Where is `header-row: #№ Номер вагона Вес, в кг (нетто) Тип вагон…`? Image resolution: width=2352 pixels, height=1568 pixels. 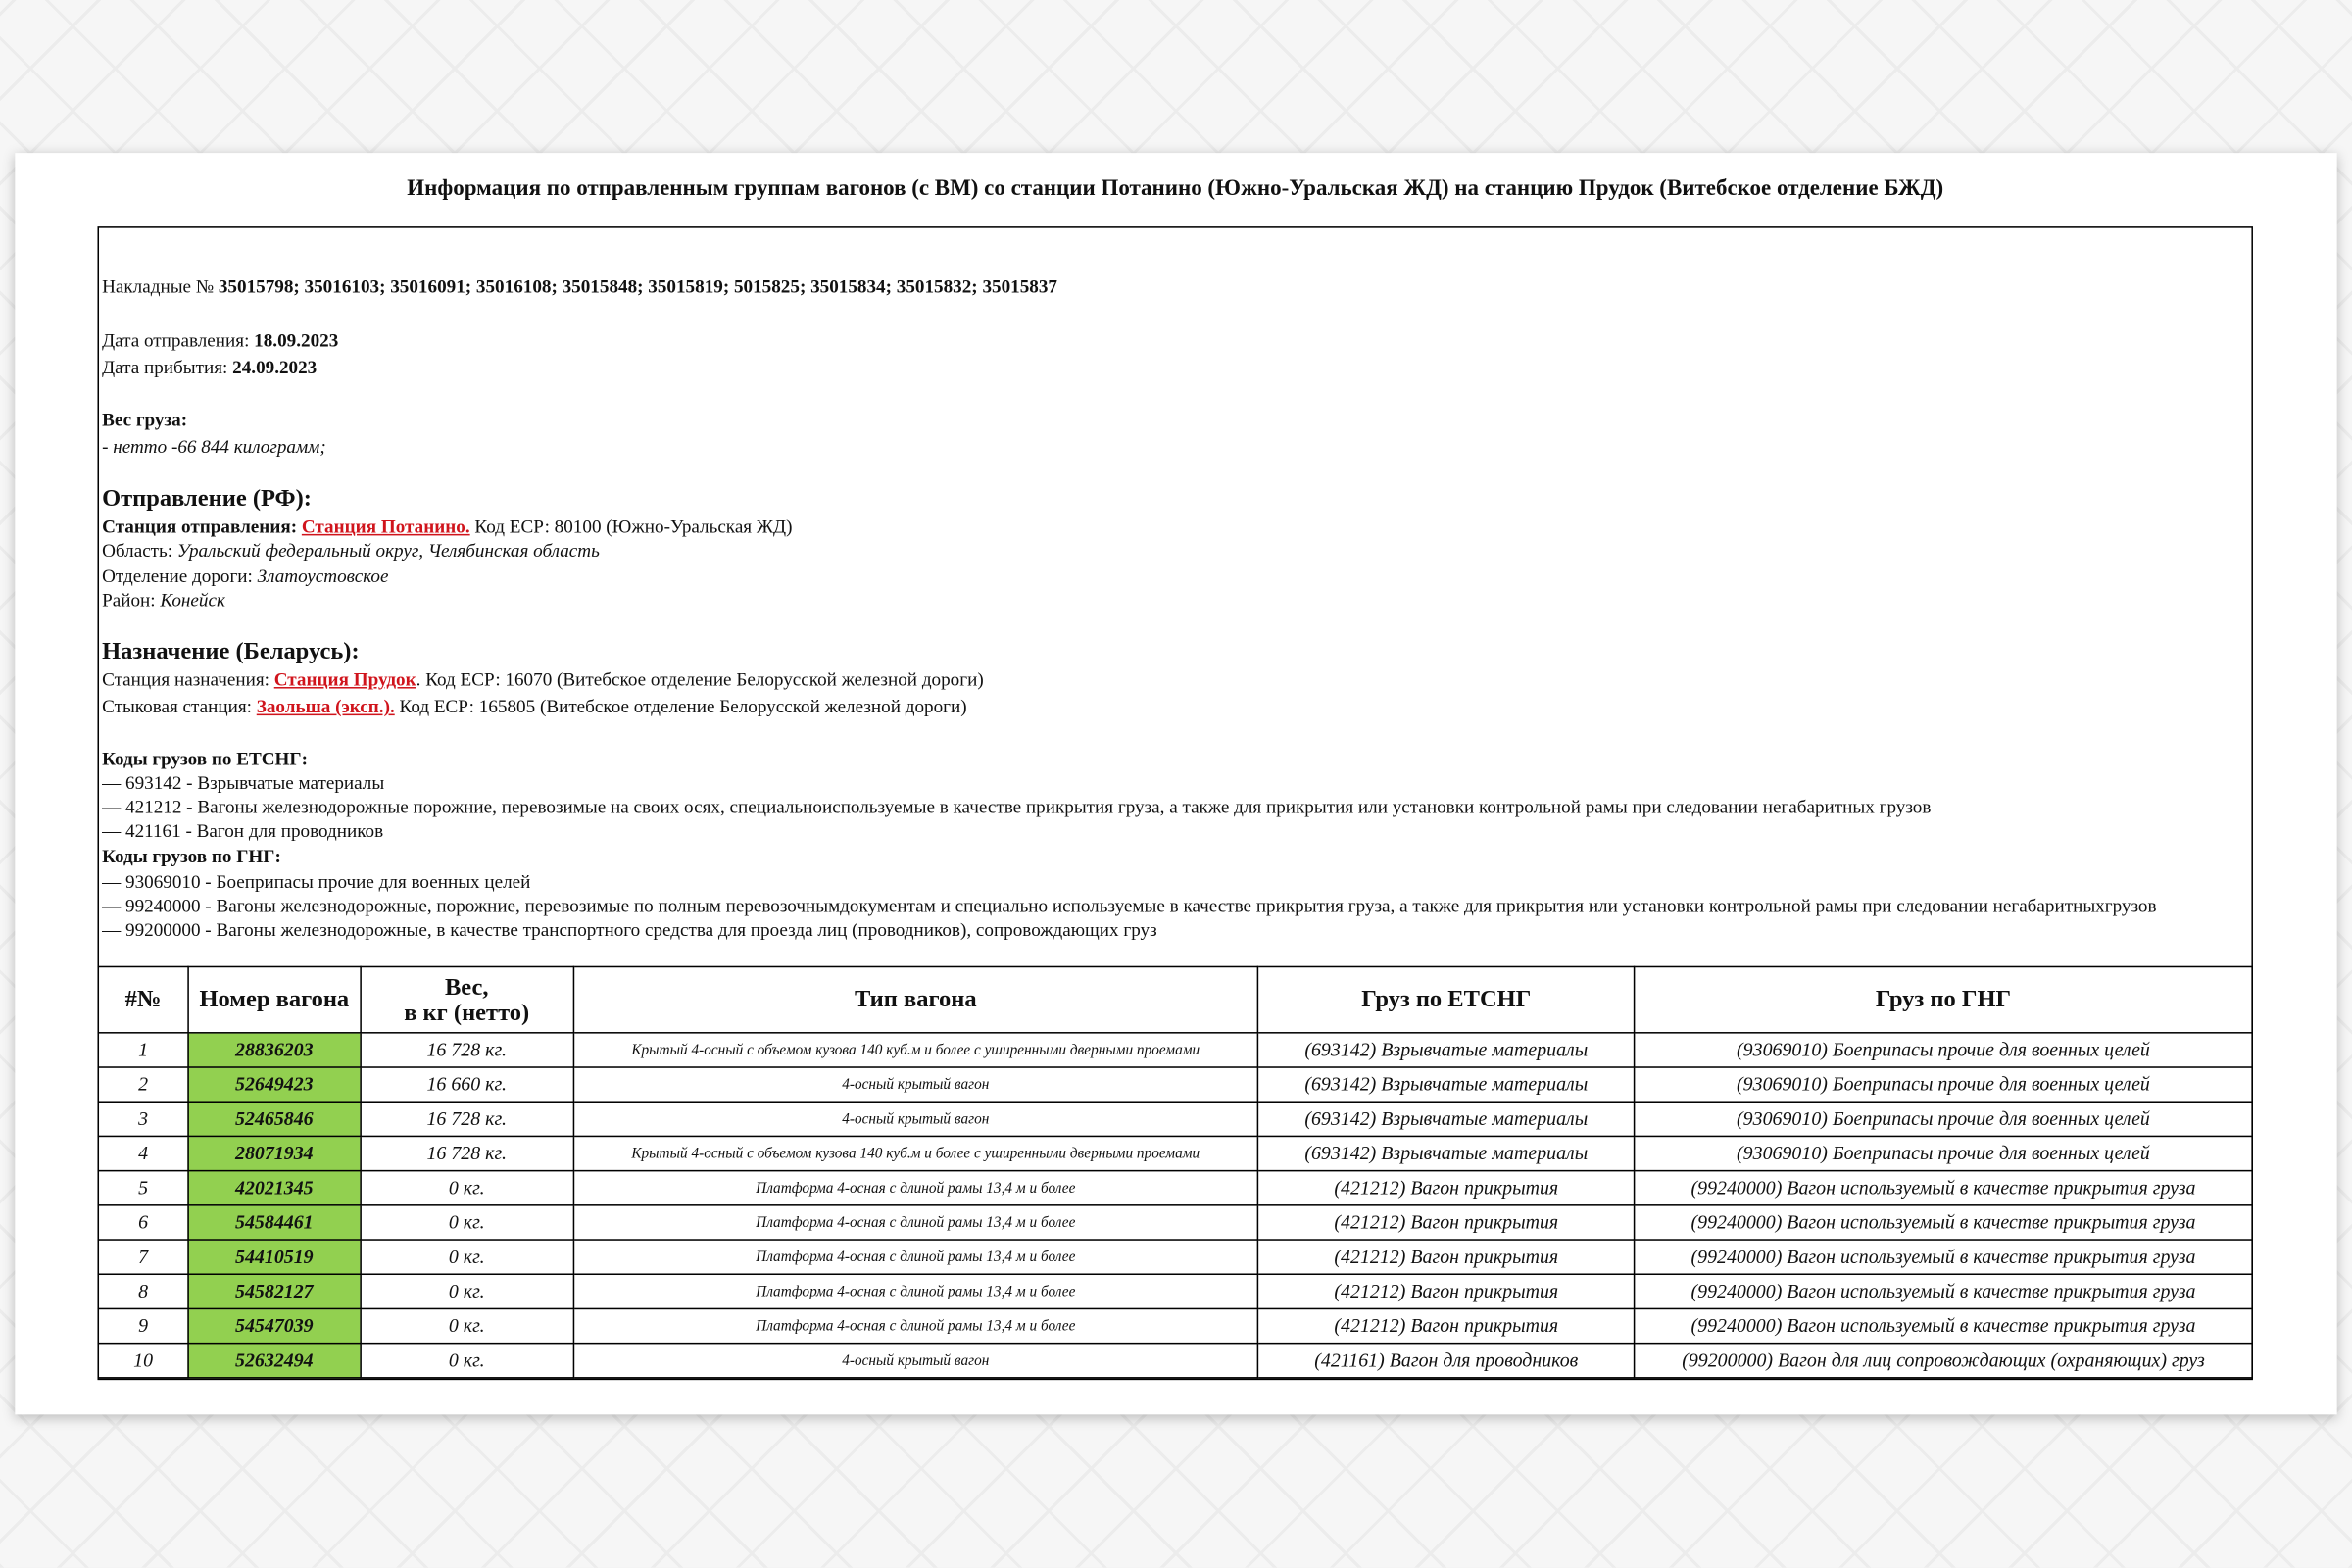 header-row: #№ Номер вагона Вес, в кг (нетто) Тип вагон… is located at coordinates (1175, 999).